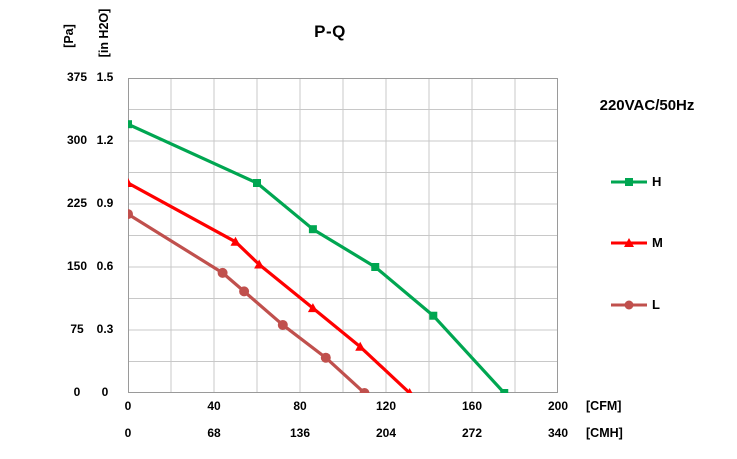  What do you see at coordinates (105, 140) in the screenshot?
I see `y-tick-inh2o: 1.2` at bounding box center [105, 140].